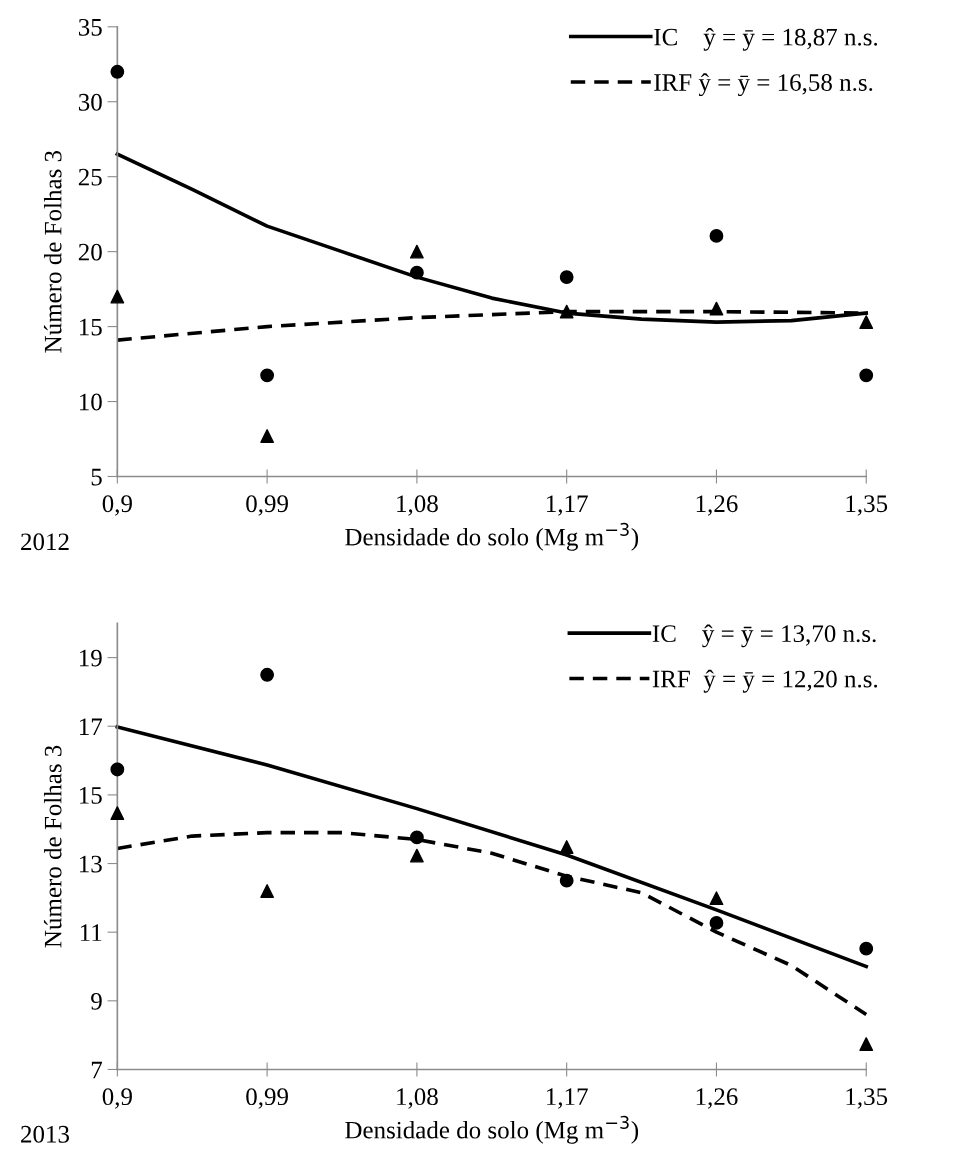 This screenshot has width=954, height=1165. I want to click on legend-label: IRF ŷ = ȳ = 16,58 n.s., so click(763, 85).